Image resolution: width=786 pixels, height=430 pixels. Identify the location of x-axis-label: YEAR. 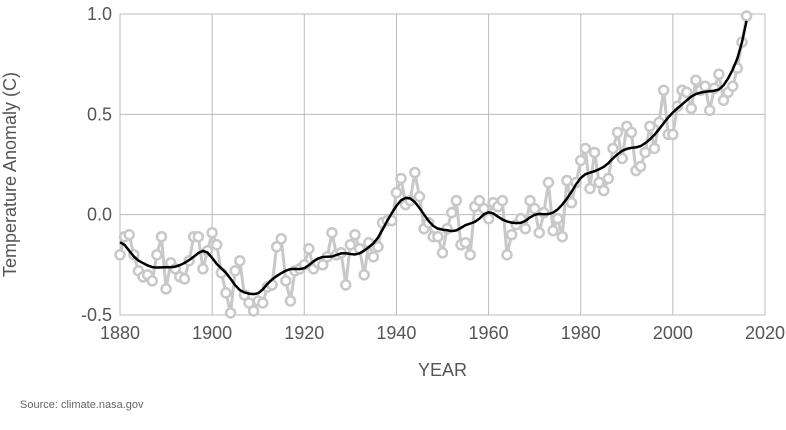
(442, 370).